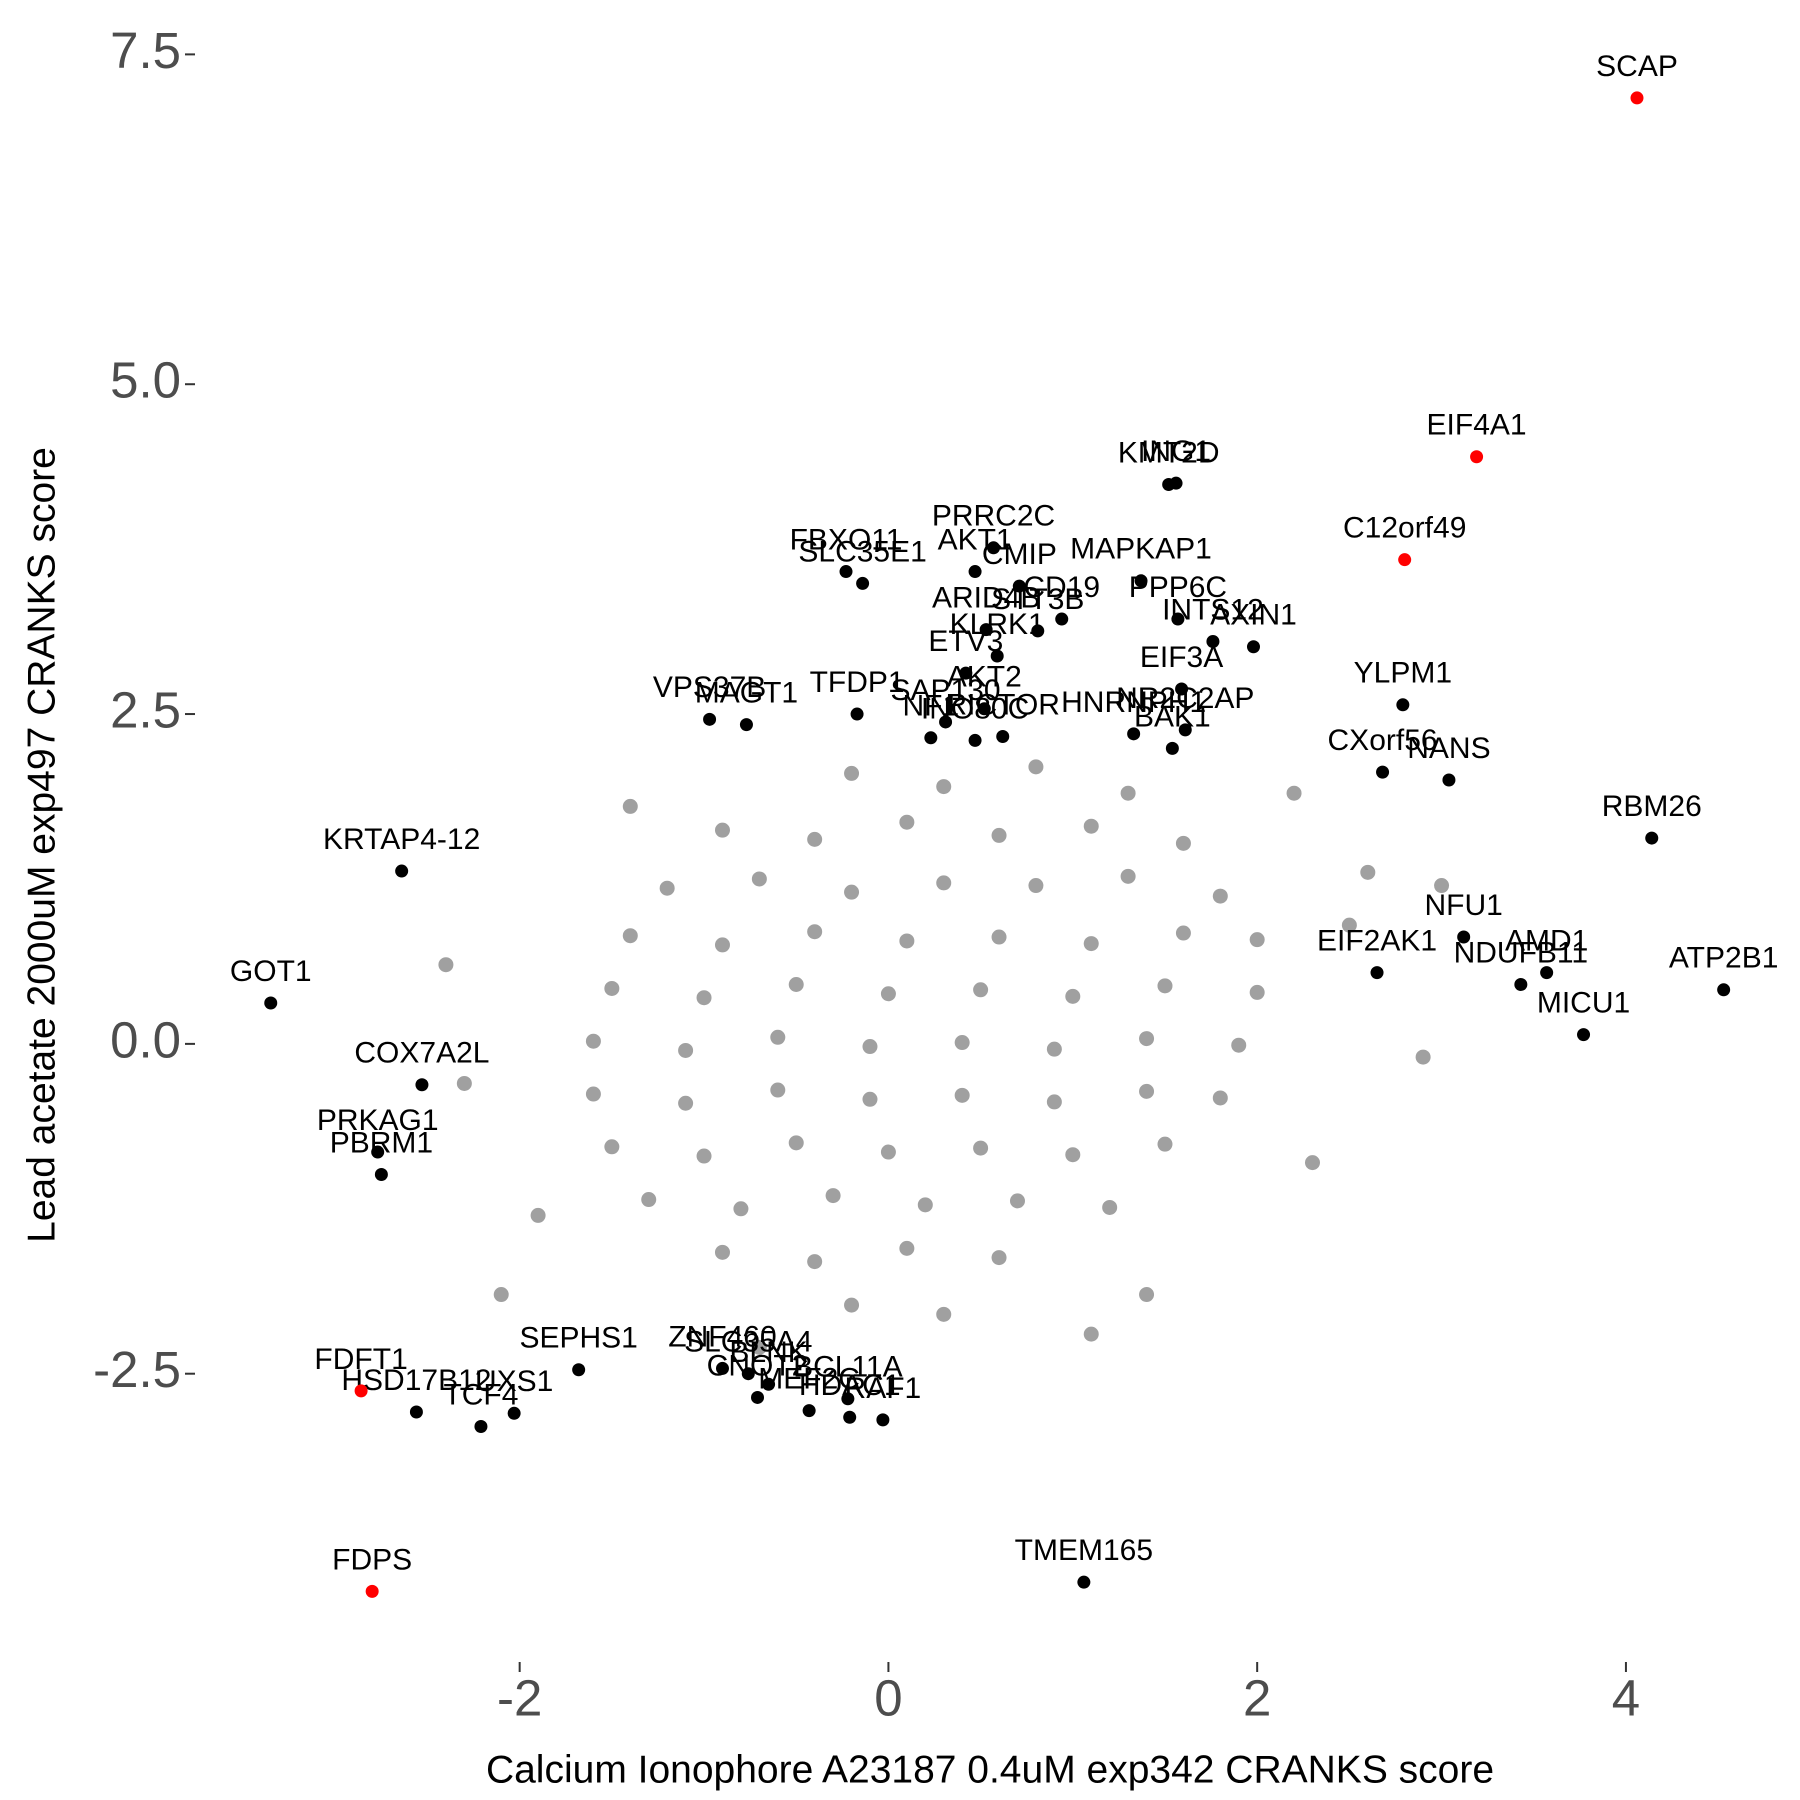 The height and width of the screenshot is (1800, 1800). Describe the element at coordinates (1477, 425) in the screenshot. I see `point-label: EIF4A1` at that location.